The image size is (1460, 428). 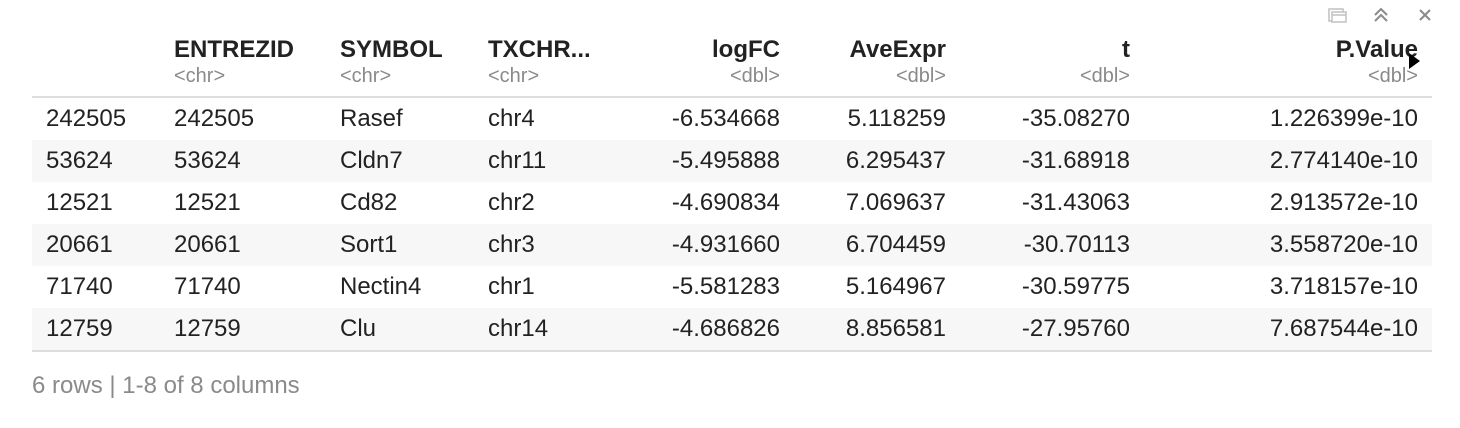 I want to click on table-cell: 5.164967, so click(x=895, y=286).